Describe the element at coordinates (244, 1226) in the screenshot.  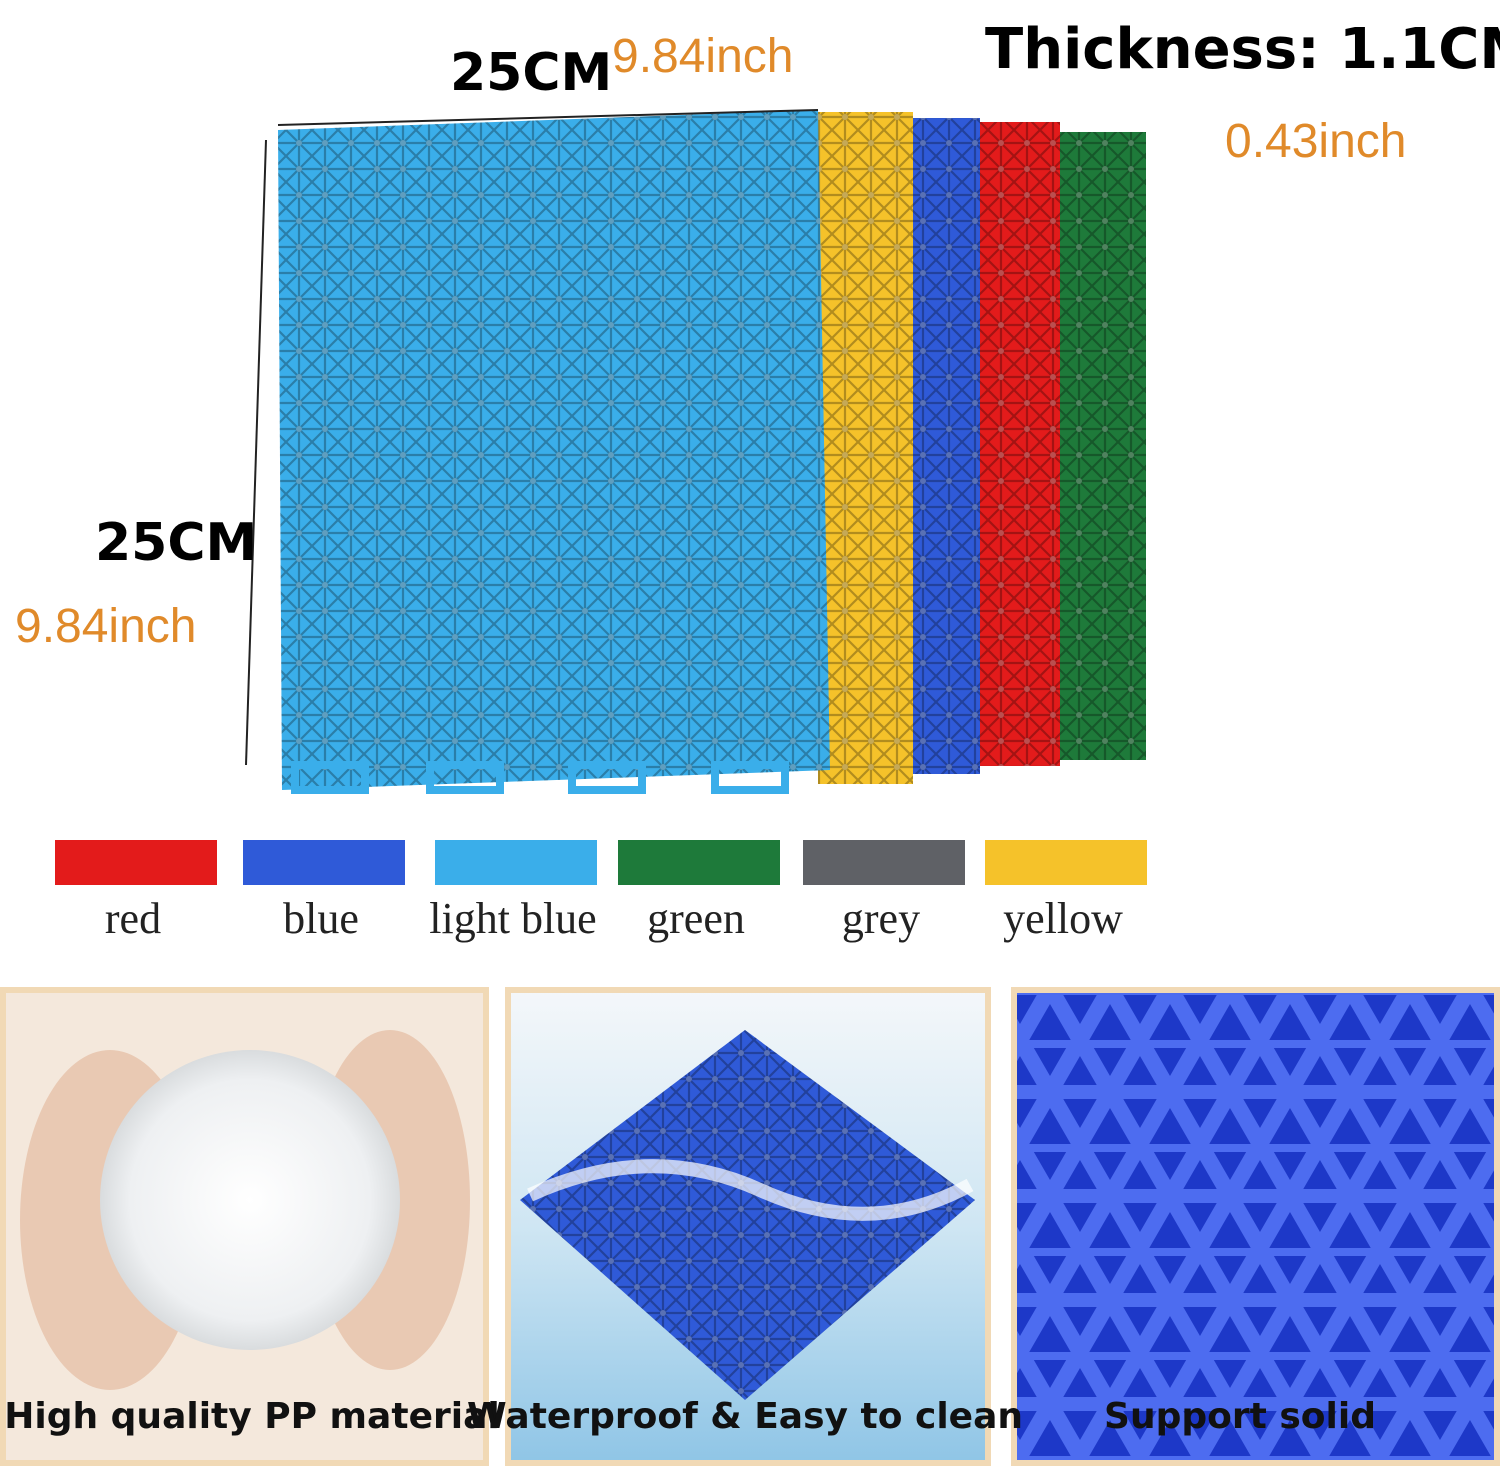
I see `panel-material` at that location.